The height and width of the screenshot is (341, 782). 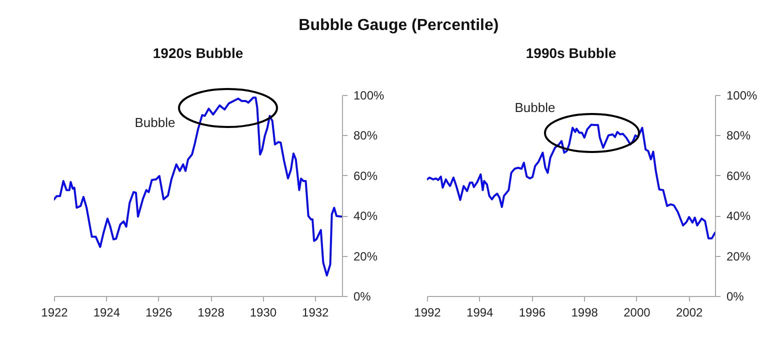 What do you see at coordinates (198, 53) in the screenshot?
I see `chart-subtitle: 1920s Bubble` at bounding box center [198, 53].